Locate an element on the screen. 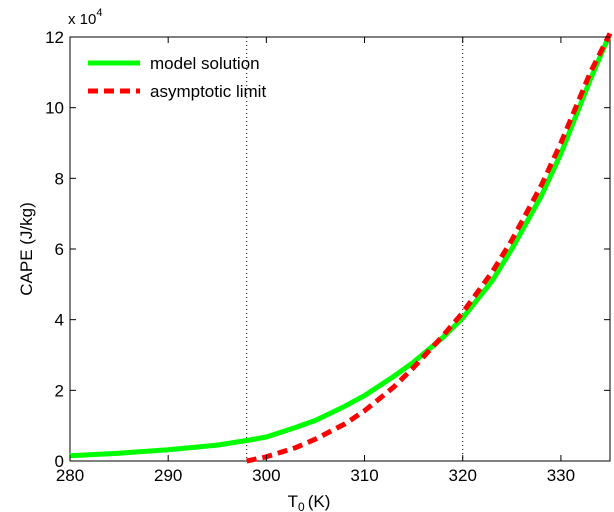  x-tick-label: 300 is located at coordinates (266, 475).